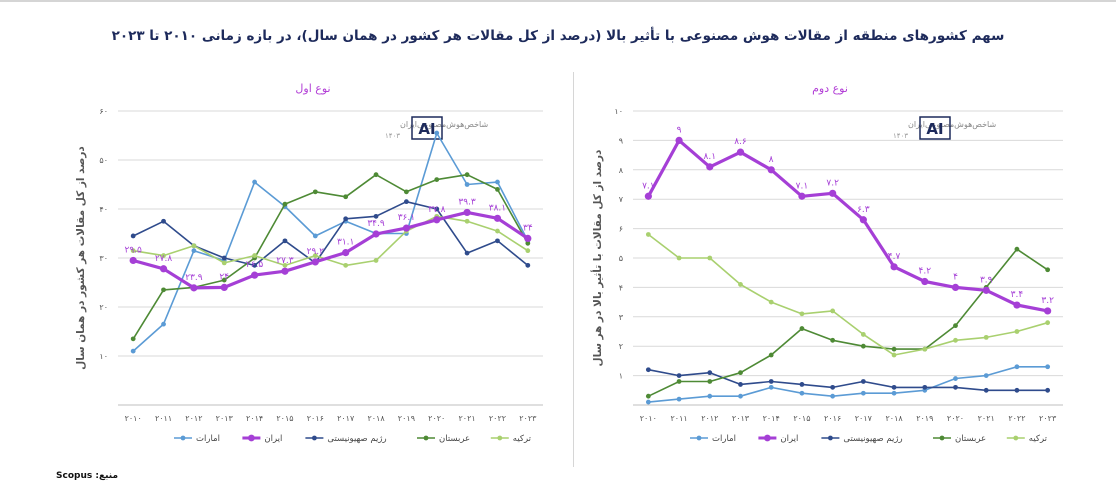 This screenshot has height=500, width=1116. What do you see at coordinates (1038, 439) in the screenshot?
I see `legend-label-turkey: ترکیه` at bounding box center [1038, 439].